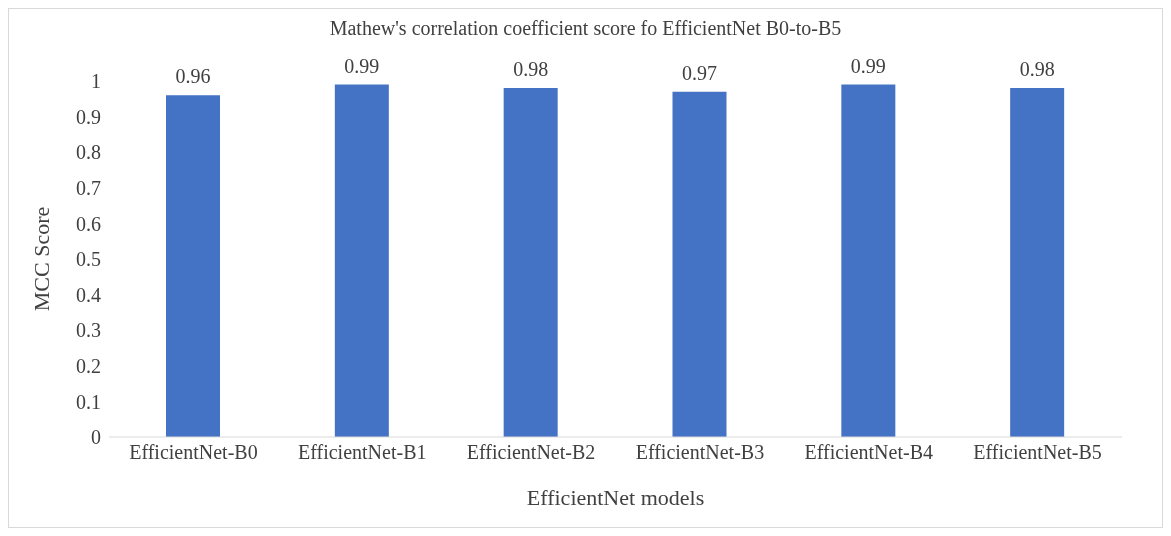 The height and width of the screenshot is (536, 1171). Describe the element at coordinates (531, 452) in the screenshot. I see `x-tick-label: EfficientNet-B2` at that location.